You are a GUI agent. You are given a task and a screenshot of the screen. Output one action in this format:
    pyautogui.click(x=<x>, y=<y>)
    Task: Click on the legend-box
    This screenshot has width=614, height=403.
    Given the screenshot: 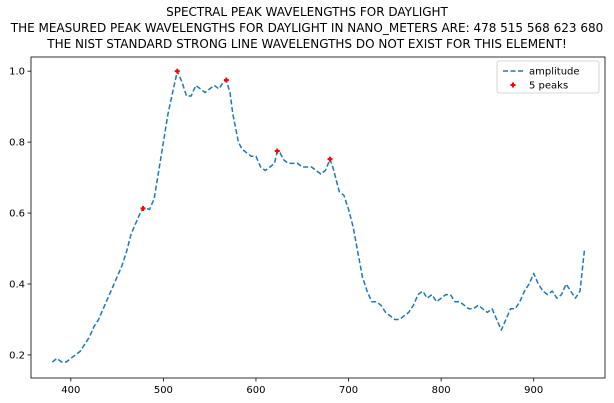 What is the action you would take?
    pyautogui.click(x=548, y=77)
    